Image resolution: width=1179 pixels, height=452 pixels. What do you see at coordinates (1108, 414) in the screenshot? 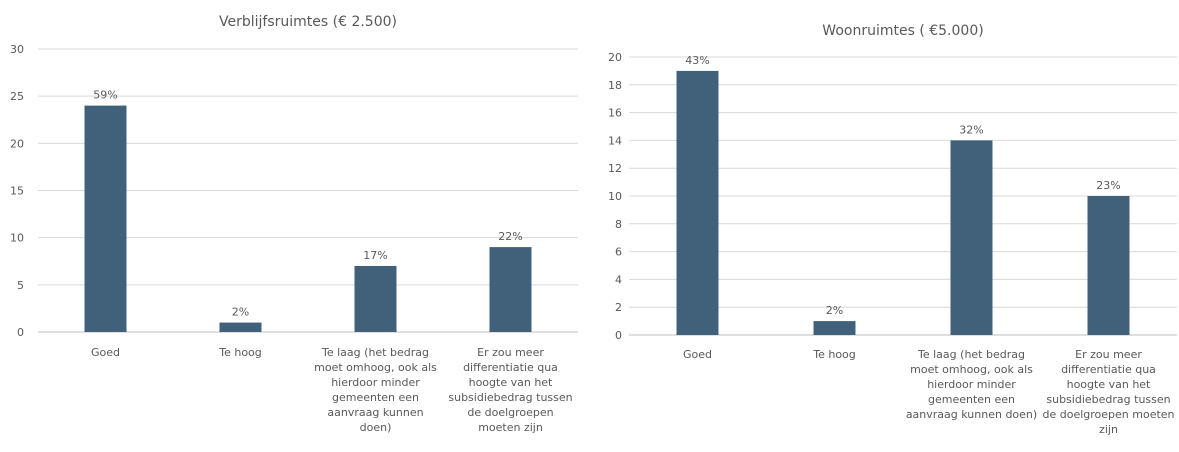
I see `x-tick-label: de doelgroepen moeten` at bounding box center [1108, 414].